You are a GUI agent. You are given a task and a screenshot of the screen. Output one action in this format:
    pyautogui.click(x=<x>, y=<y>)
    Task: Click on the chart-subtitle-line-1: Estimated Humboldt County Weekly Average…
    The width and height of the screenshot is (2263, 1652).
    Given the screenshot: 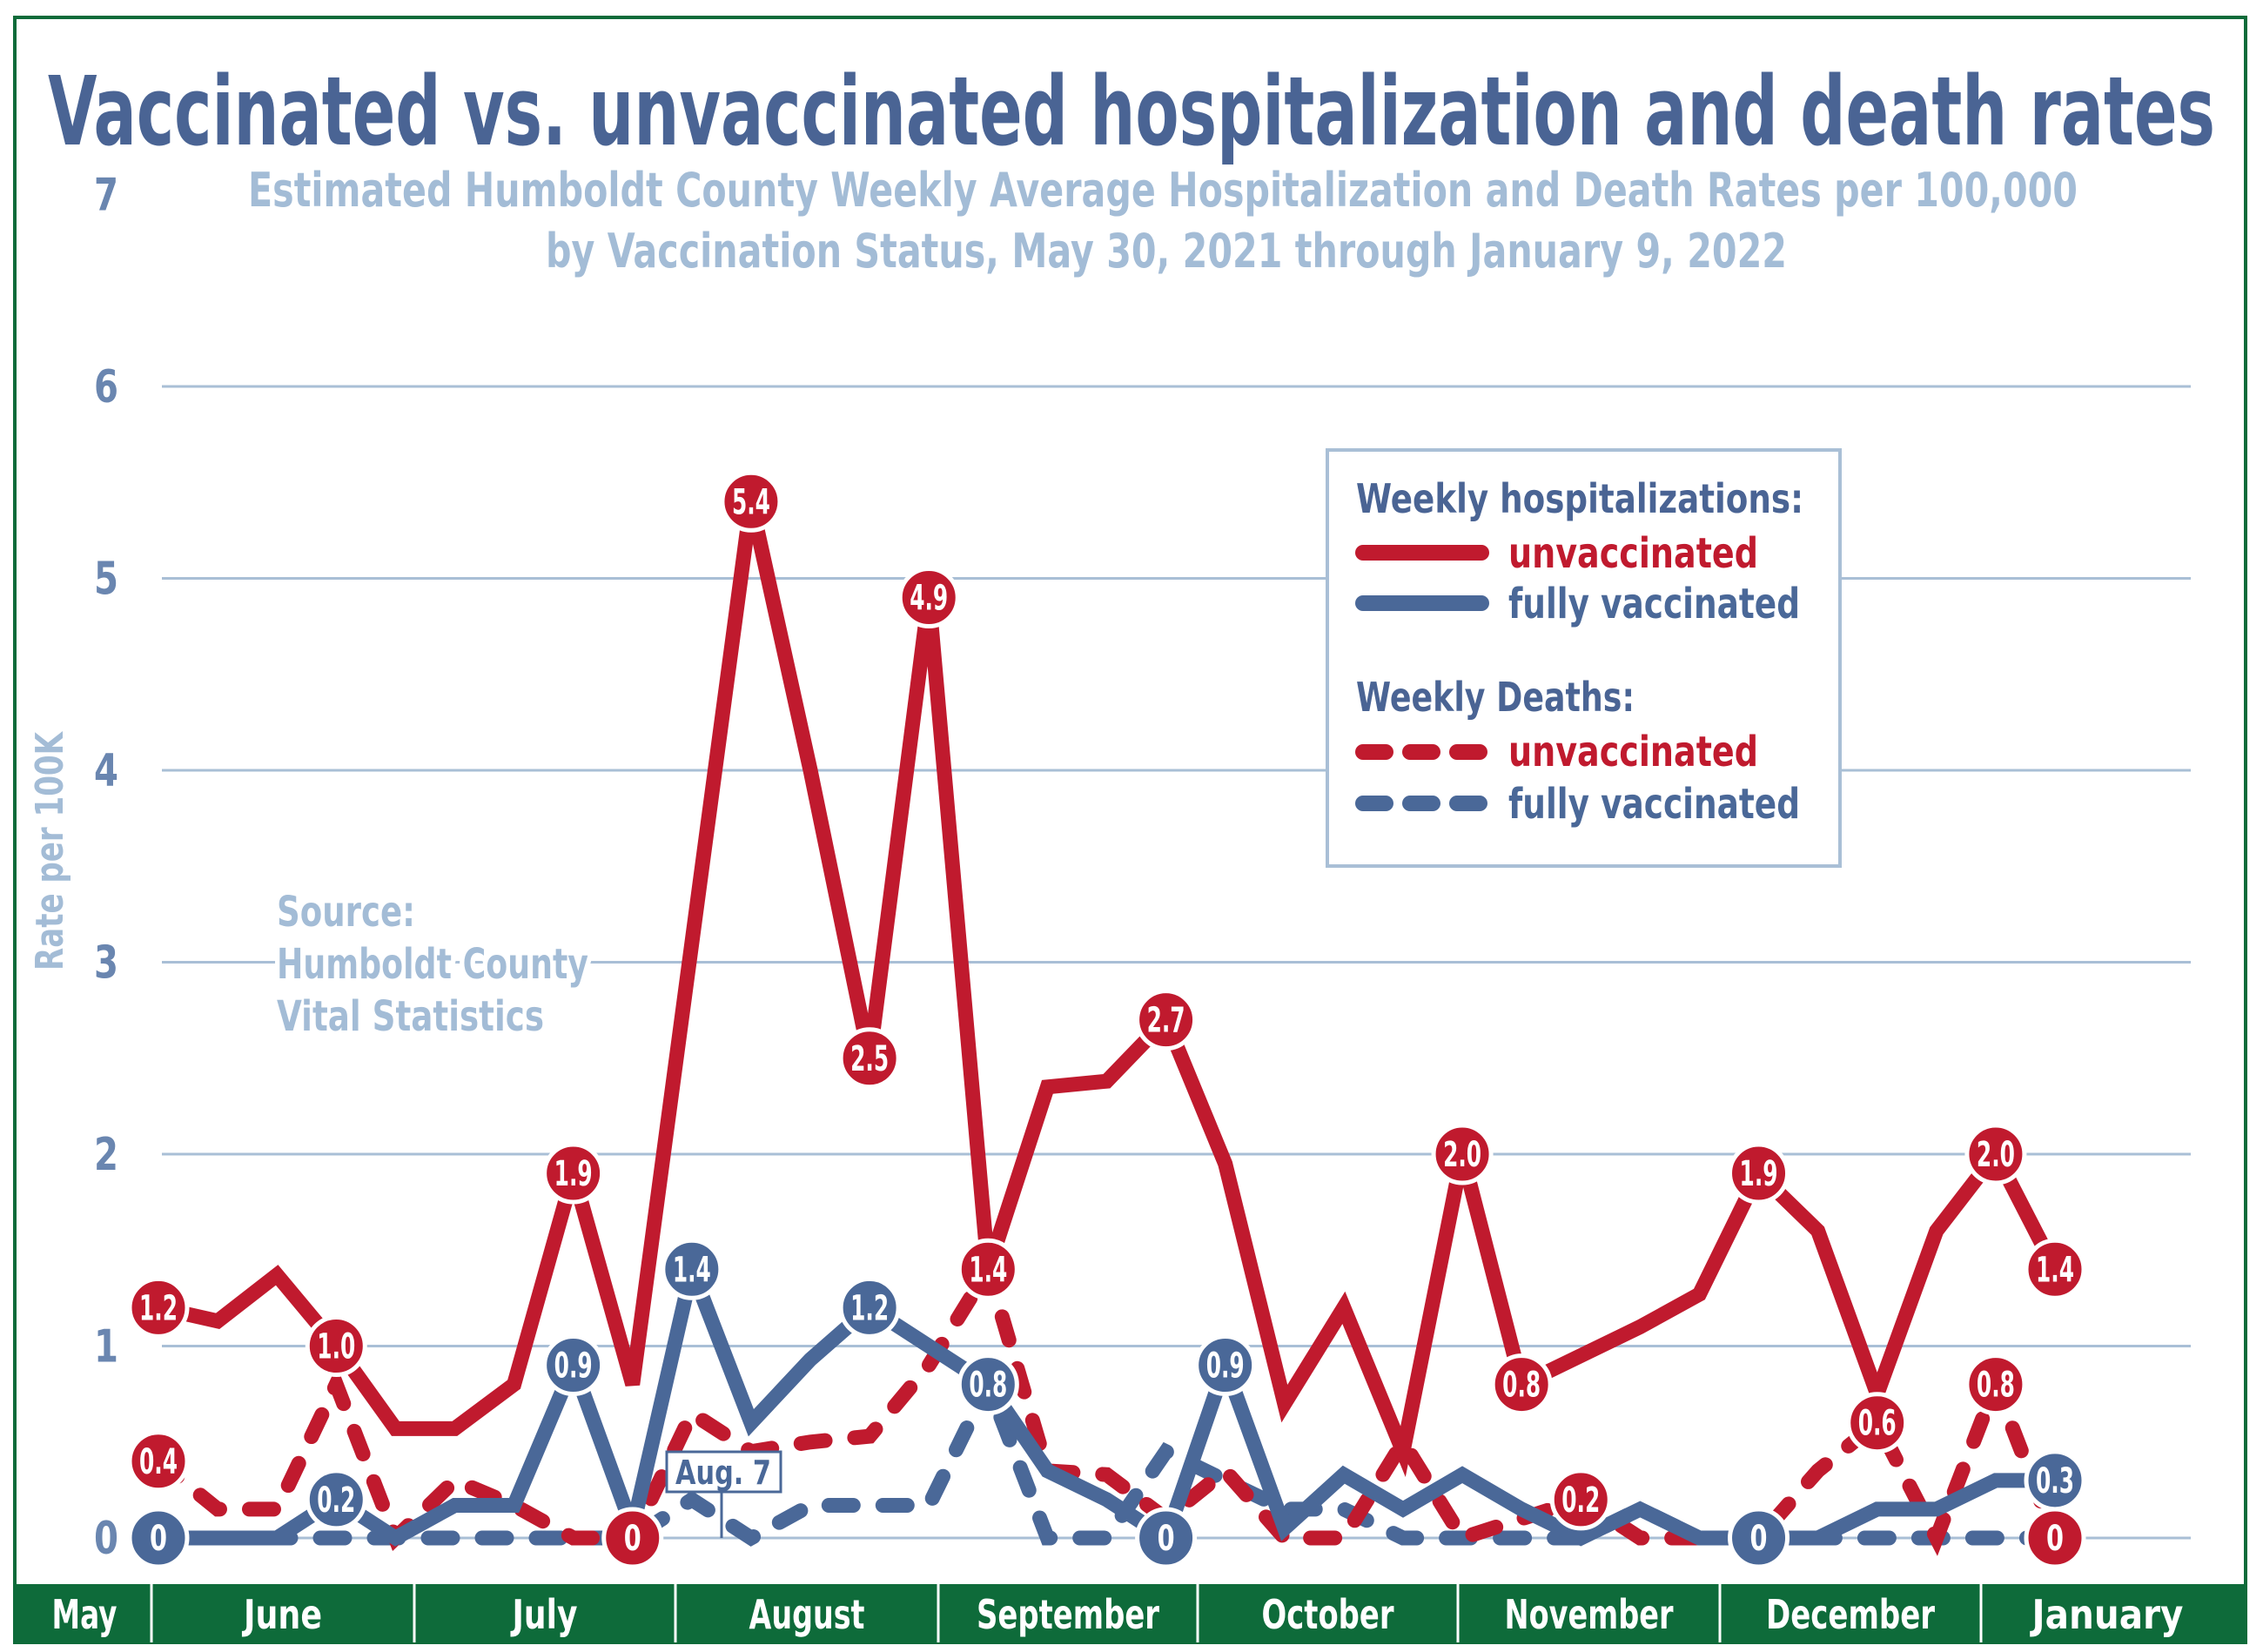 What is the action you would take?
    pyautogui.click(x=1163, y=191)
    